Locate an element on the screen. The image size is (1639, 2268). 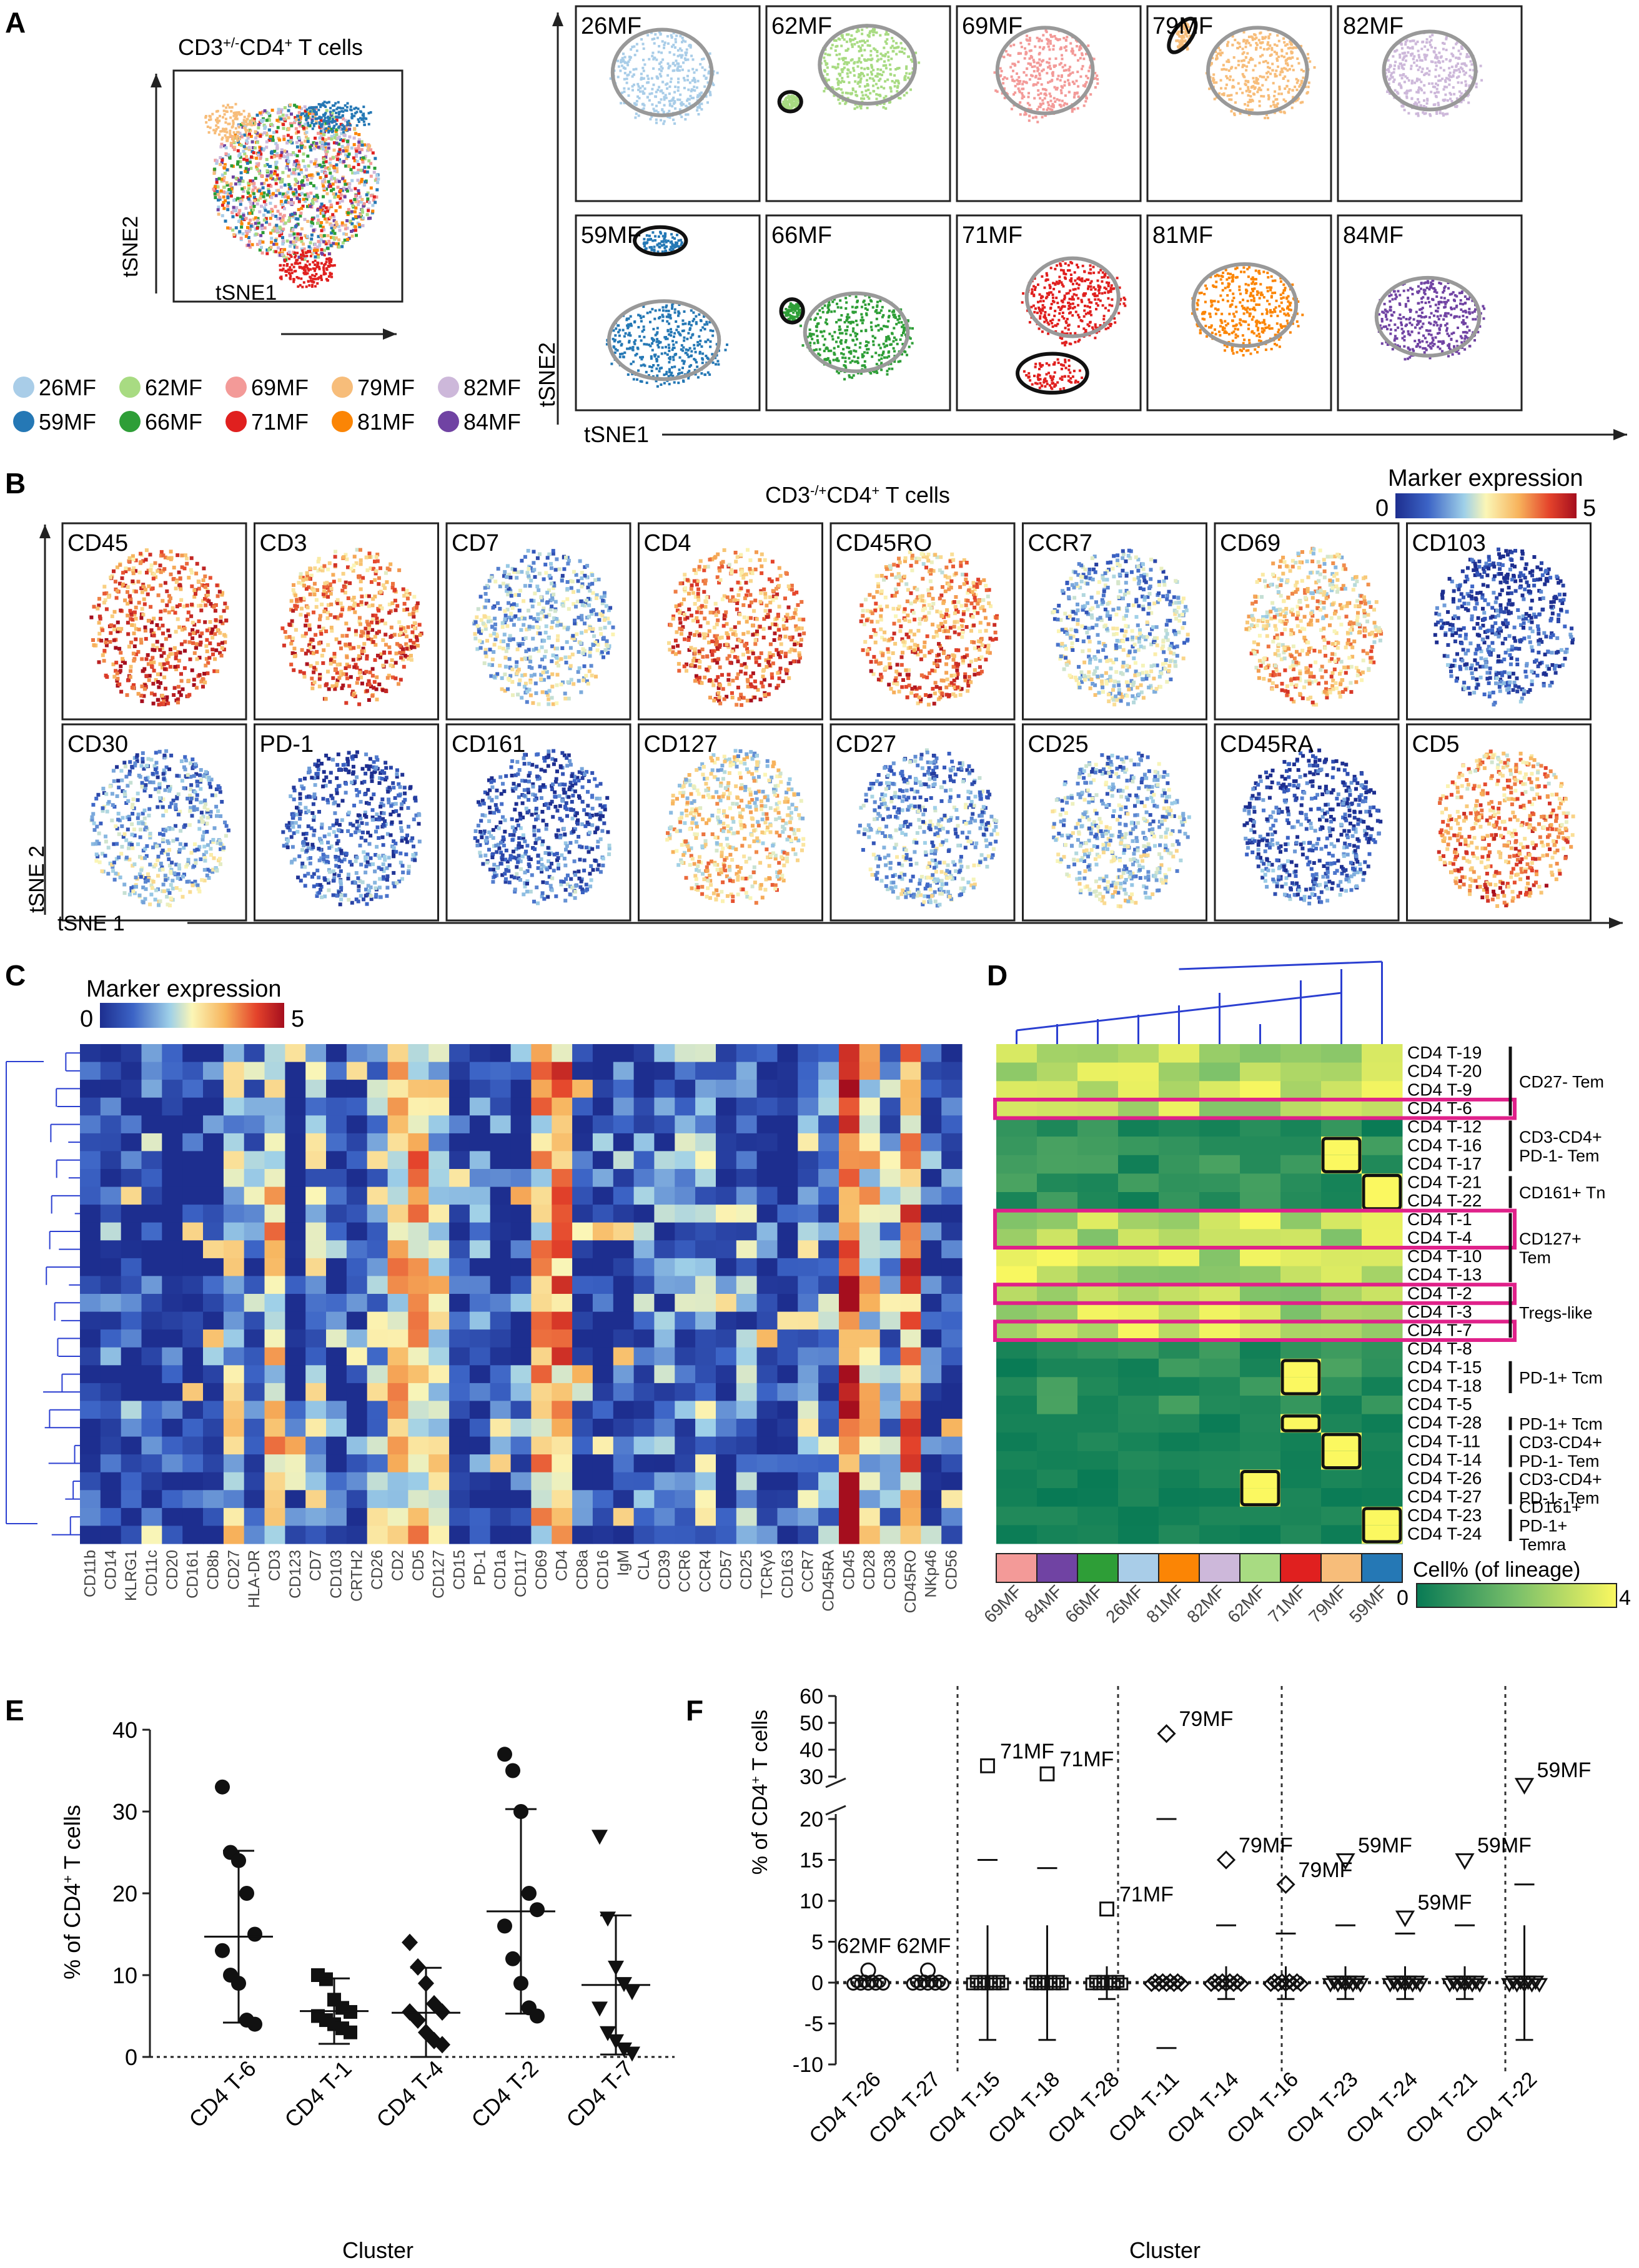
overview-ylabel: tSNE2 is located at coordinates (130, 246).